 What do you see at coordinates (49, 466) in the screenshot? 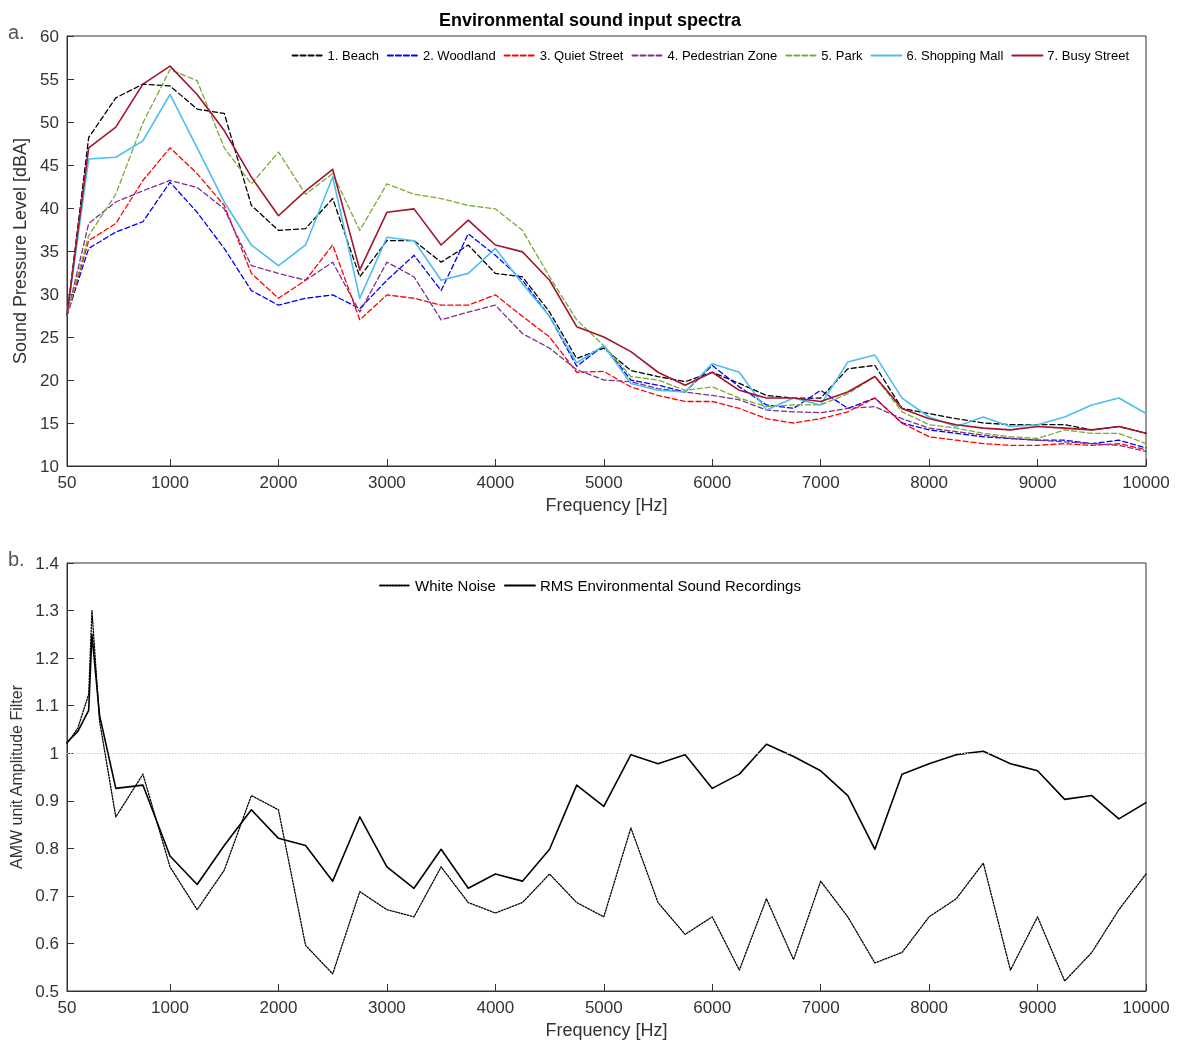
I see `y-tick-label: 10` at bounding box center [49, 466].